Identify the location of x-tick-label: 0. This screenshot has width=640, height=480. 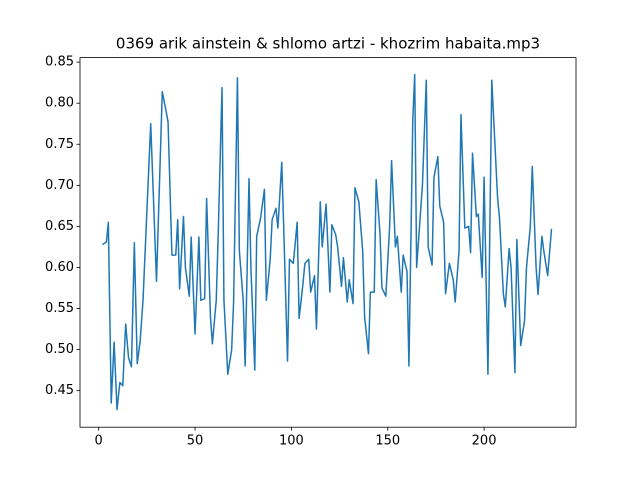
(99, 441).